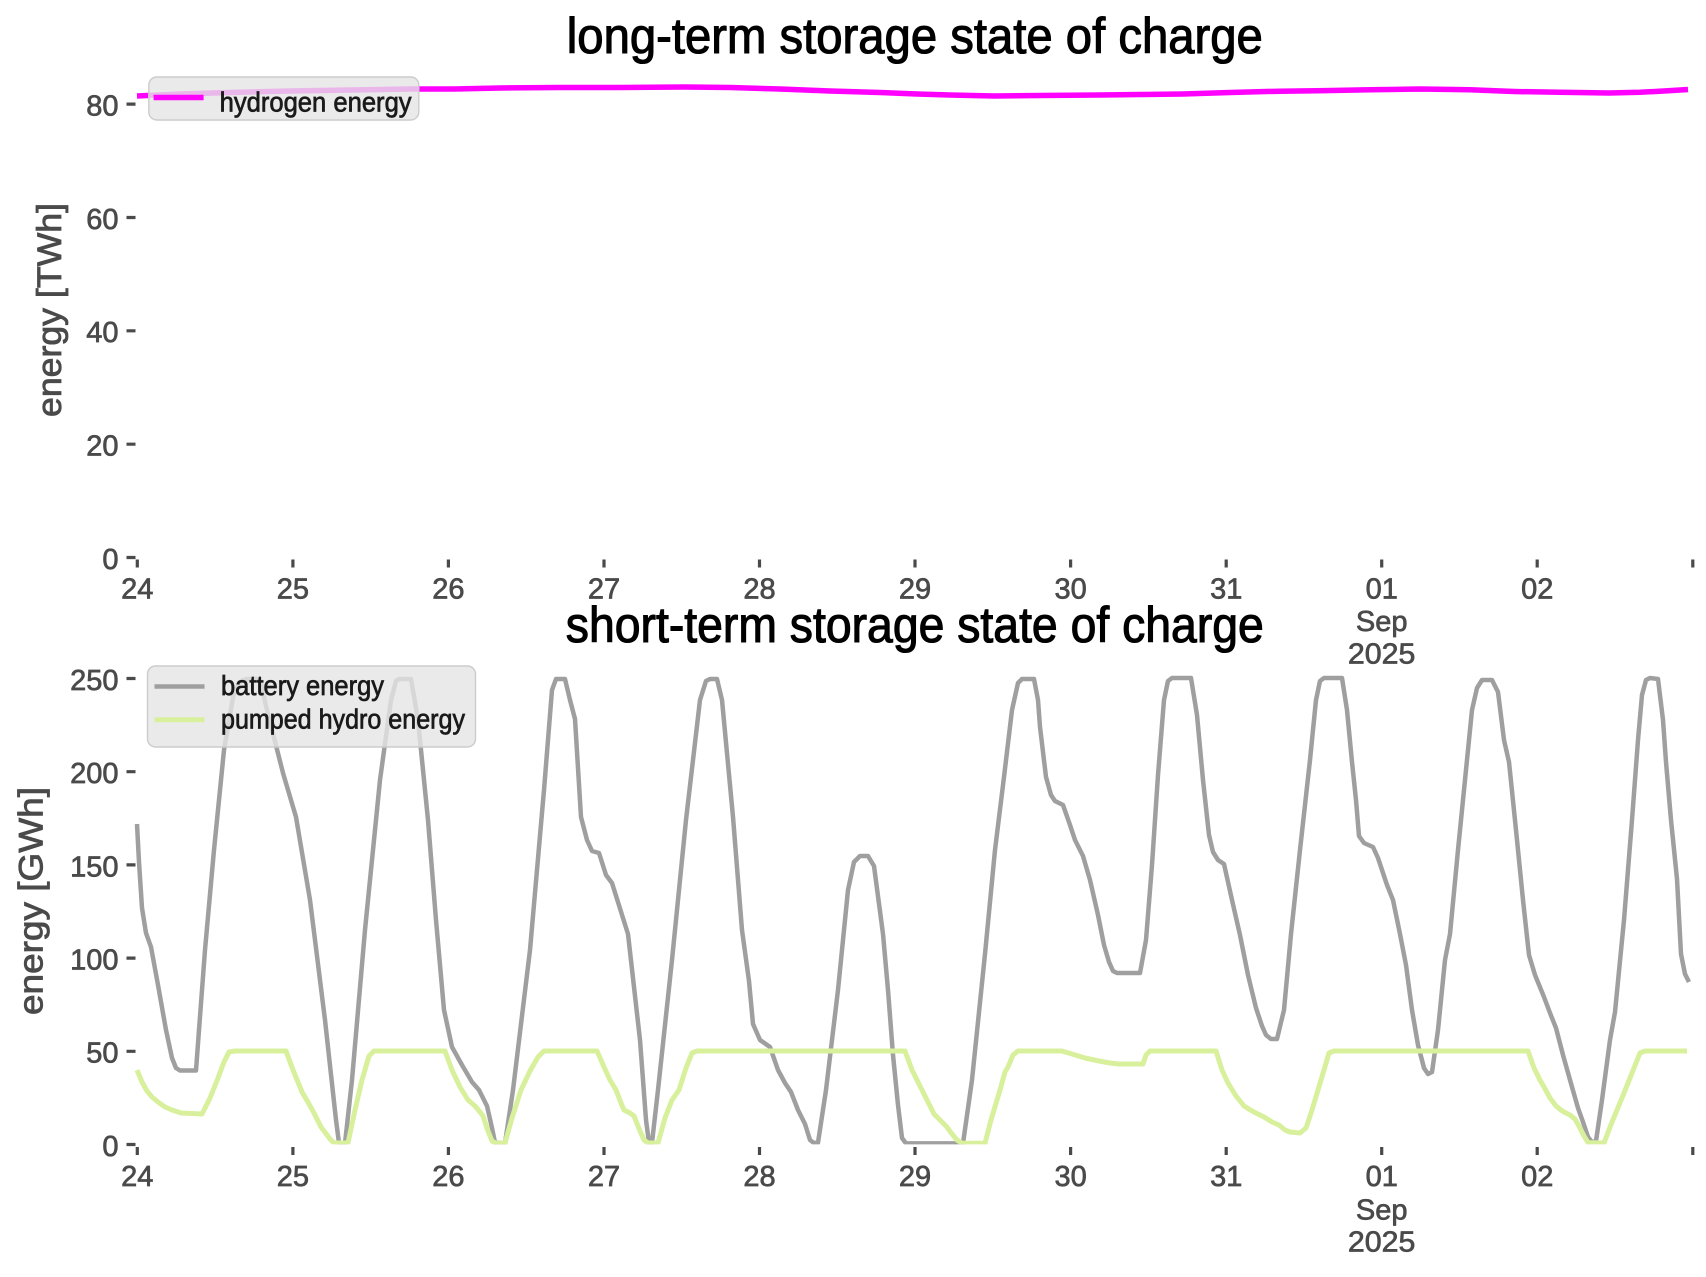 The image size is (1706, 1277). What do you see at coordinates (302, 685) in the screenshot?
I see `svg-text: battery energy` at bounding box center [302, 685].